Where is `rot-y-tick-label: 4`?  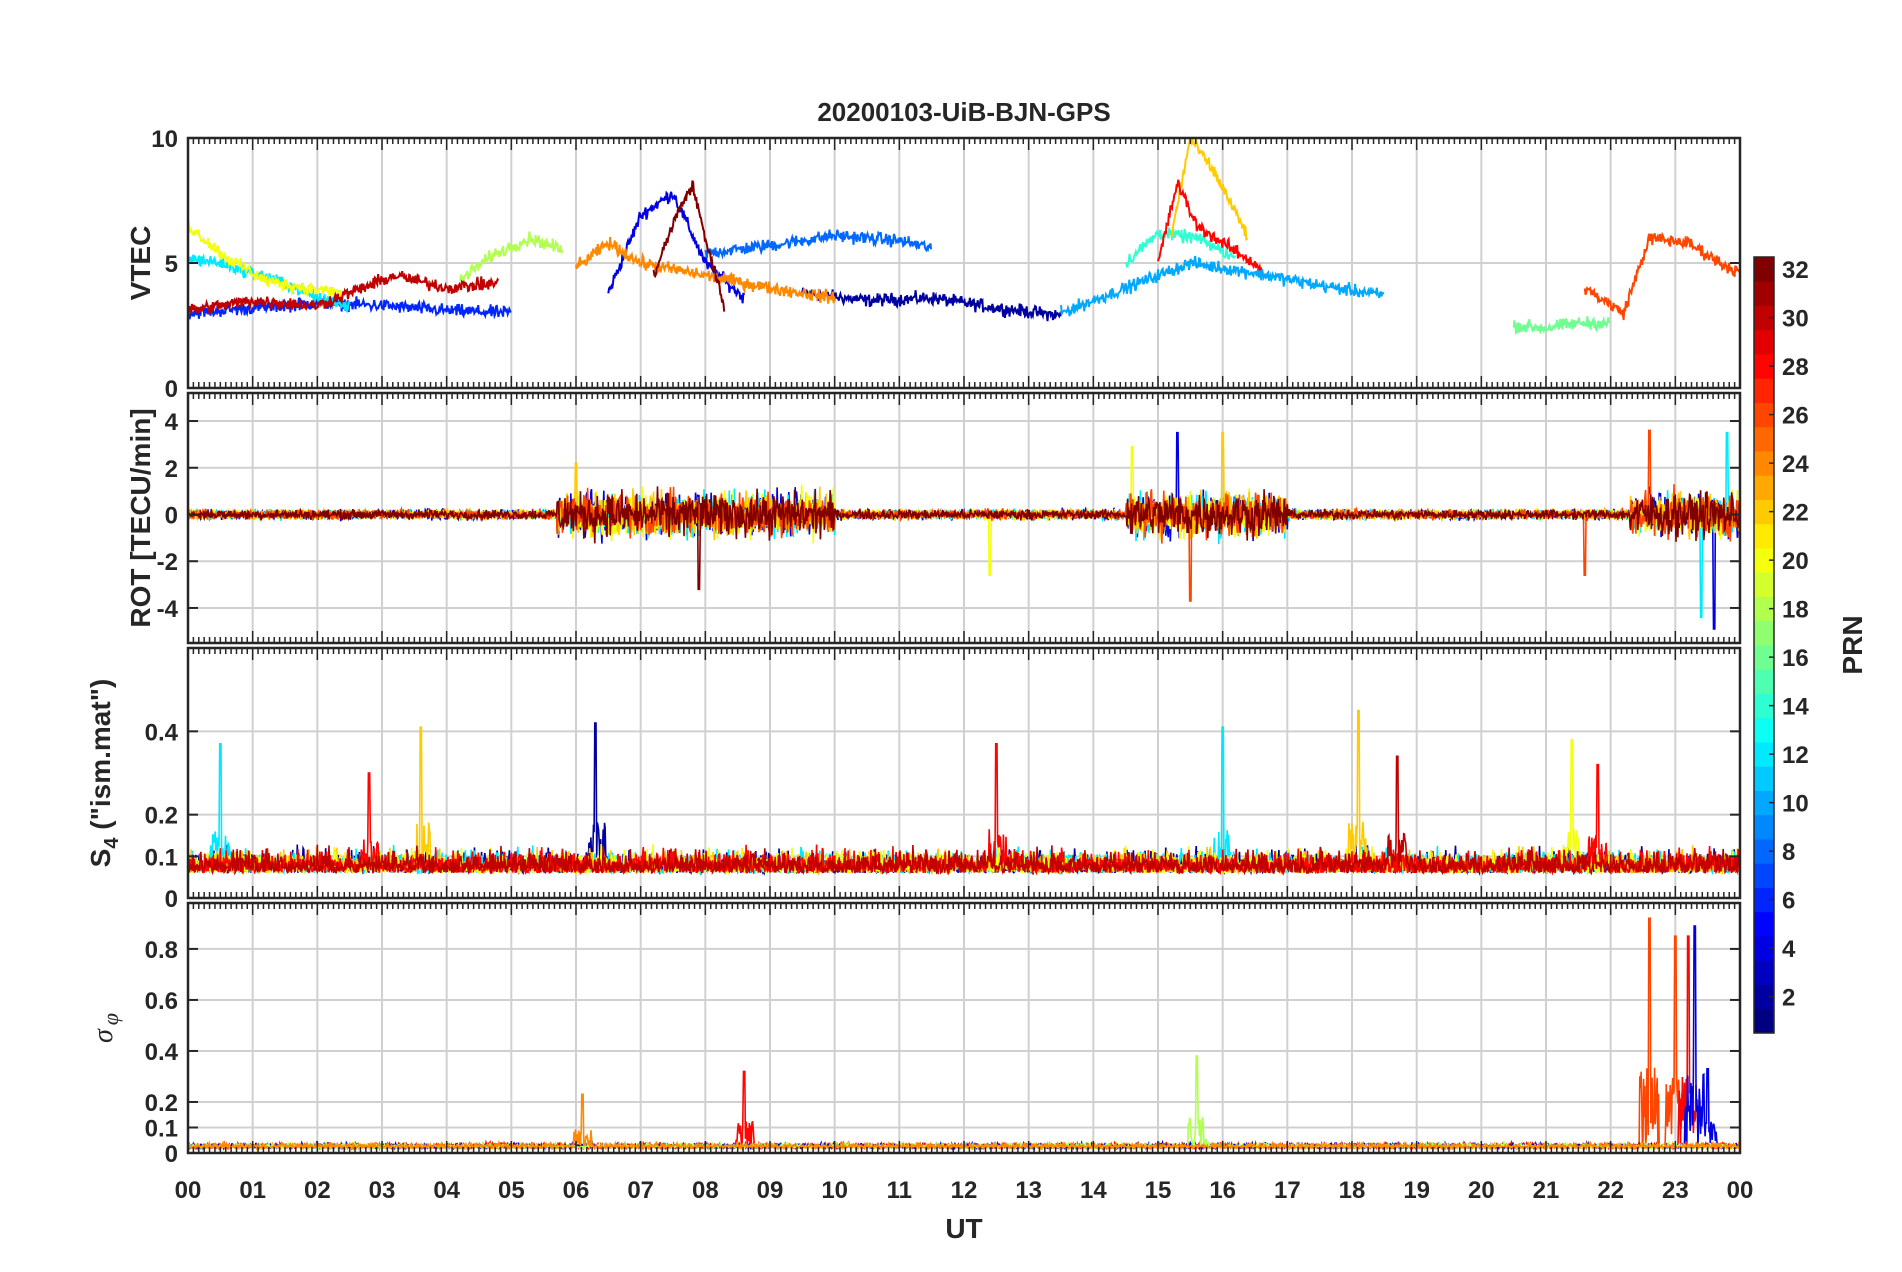
rot-y-tick-label: 4 is located at coordinates (172, 422).